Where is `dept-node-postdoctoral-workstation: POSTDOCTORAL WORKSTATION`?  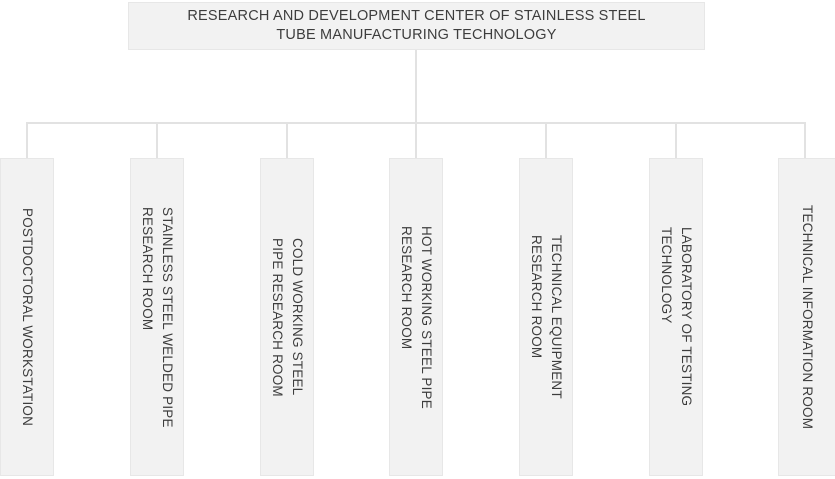
dept-node-postdoctoral-workstation: POSTDOCTORAL WORKSTATION is located at coordinates (27, 317).